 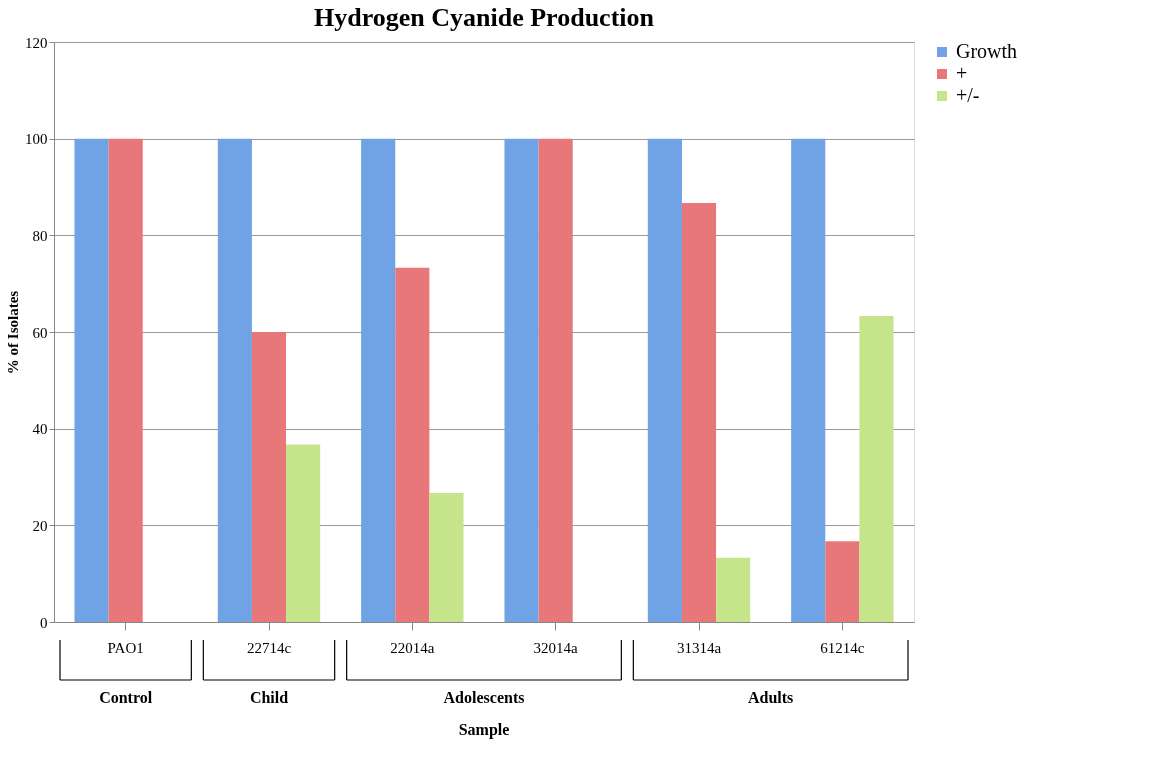 I want to click on y-axis-title: % of Isolates, so click(x=13, y=332).